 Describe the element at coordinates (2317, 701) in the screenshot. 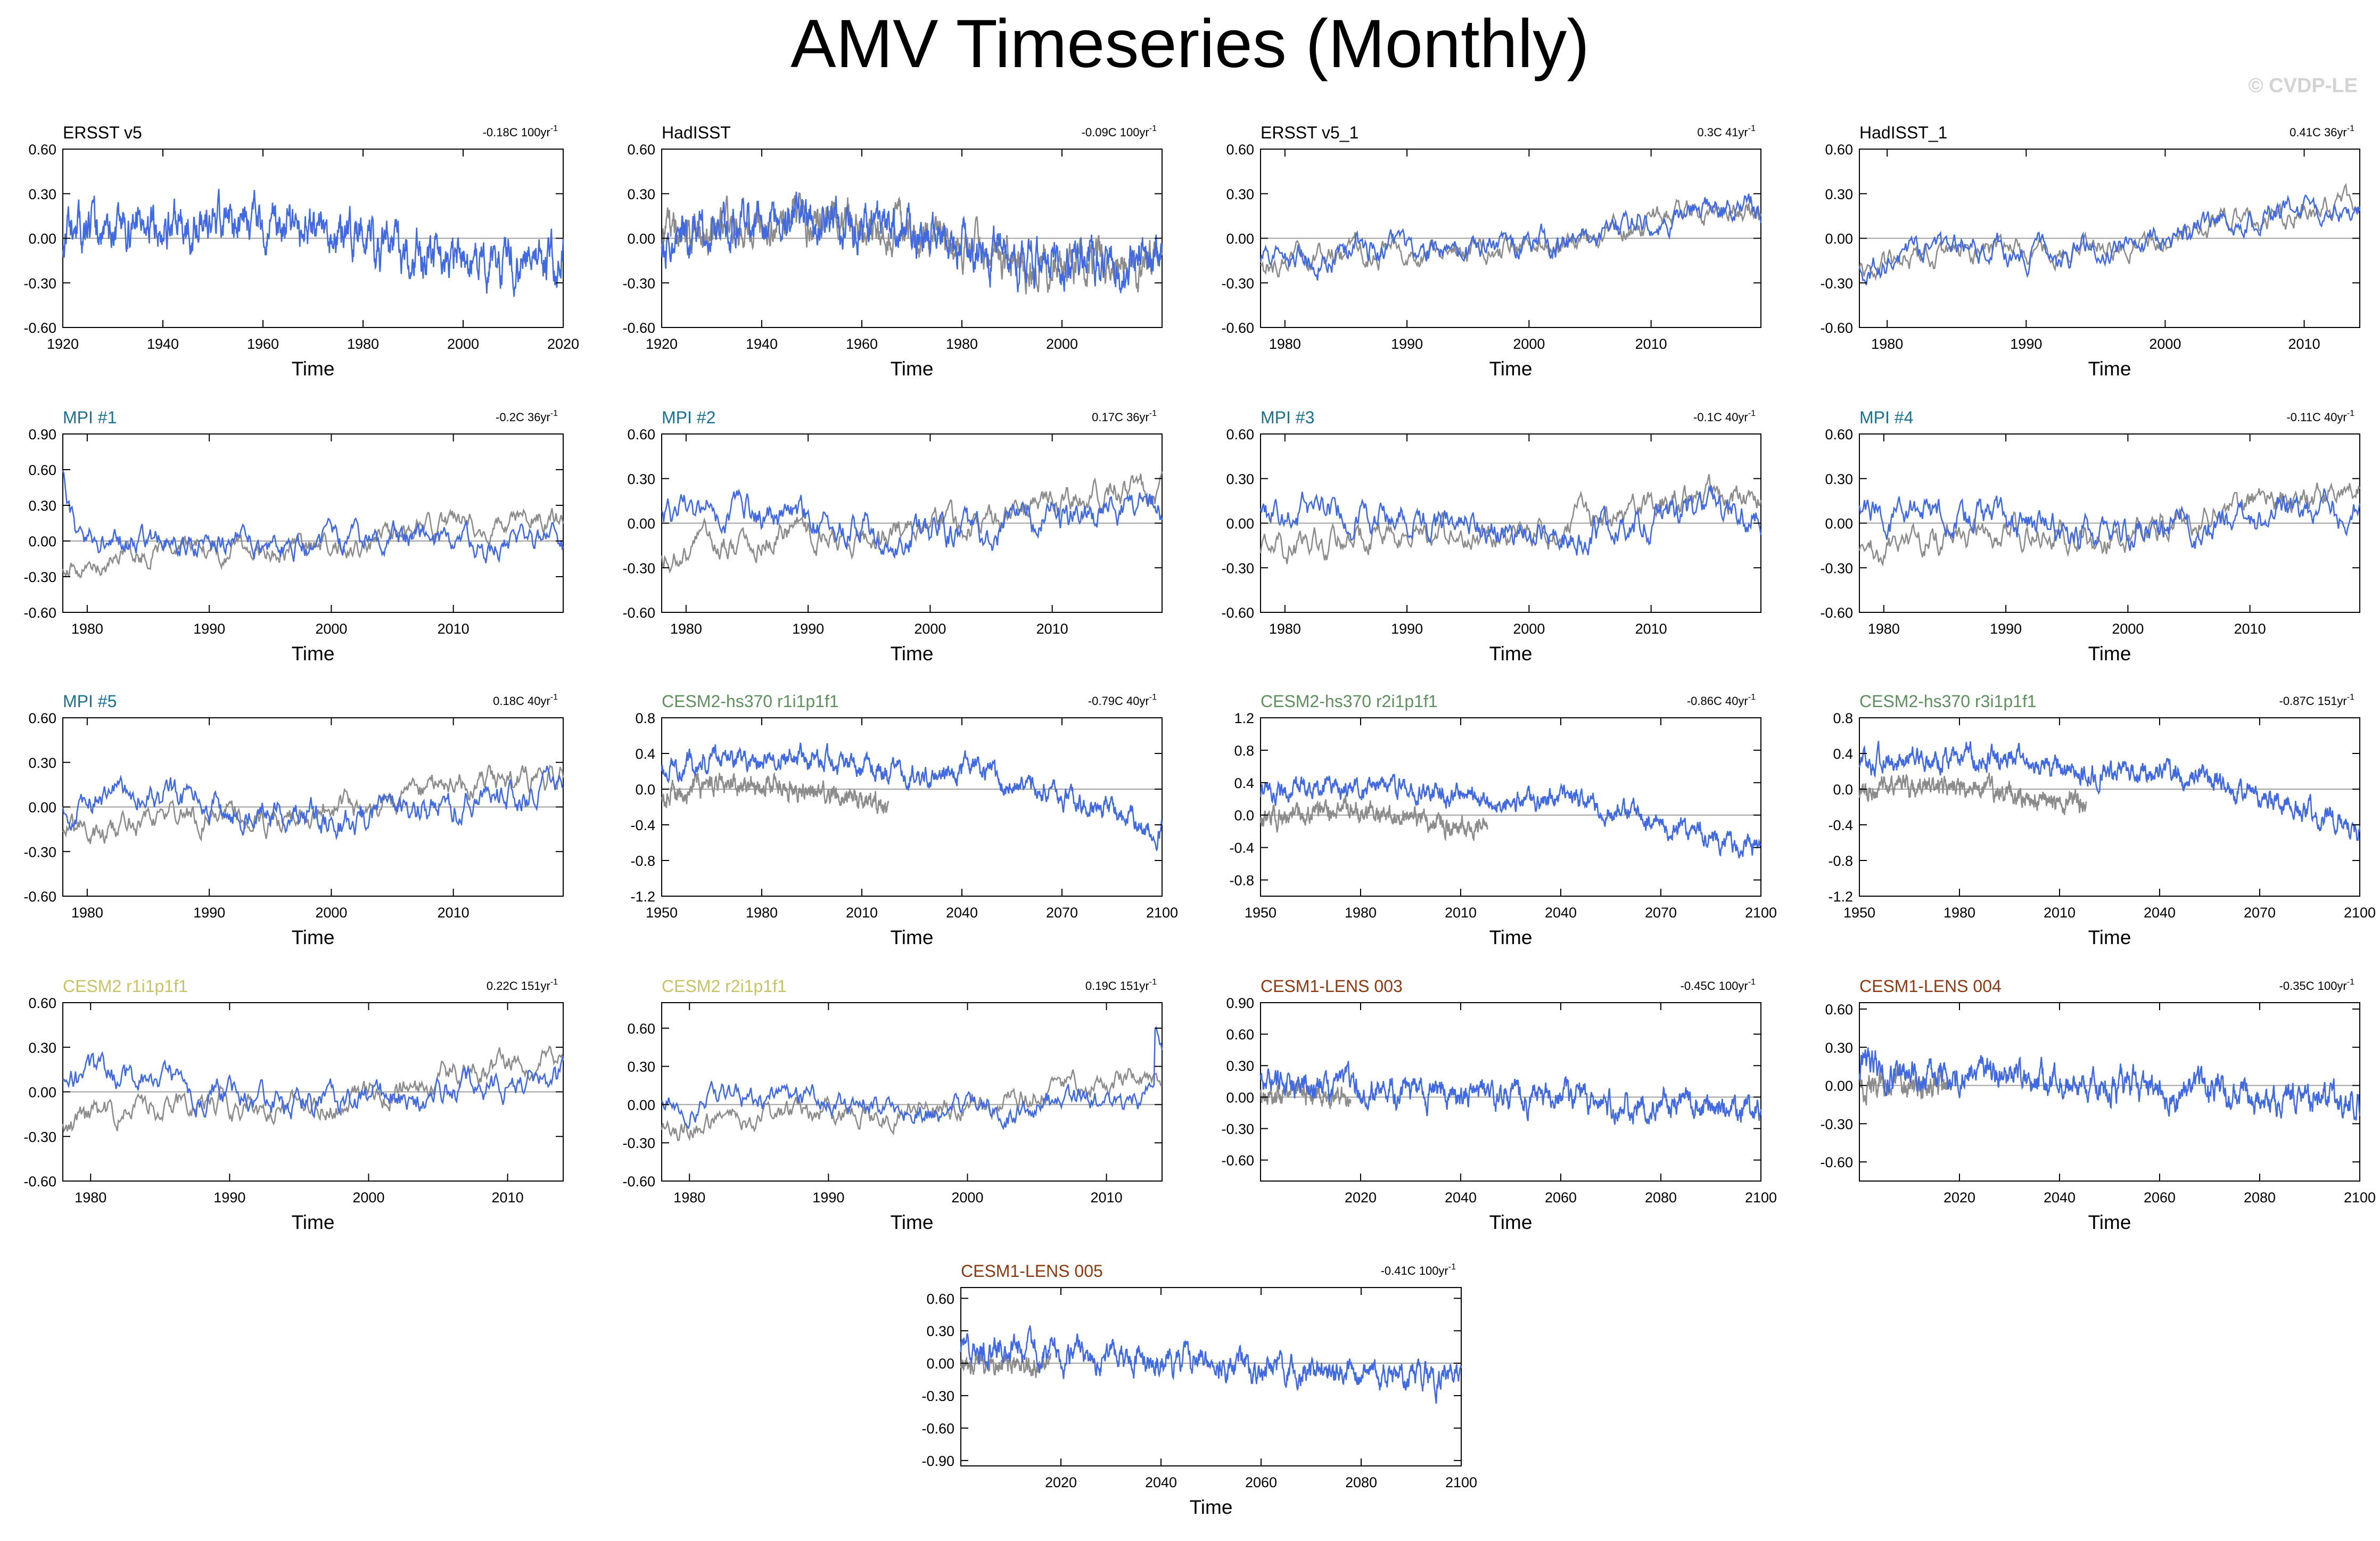

I see `trend-label: -0.87C 151yr-1` at that location.